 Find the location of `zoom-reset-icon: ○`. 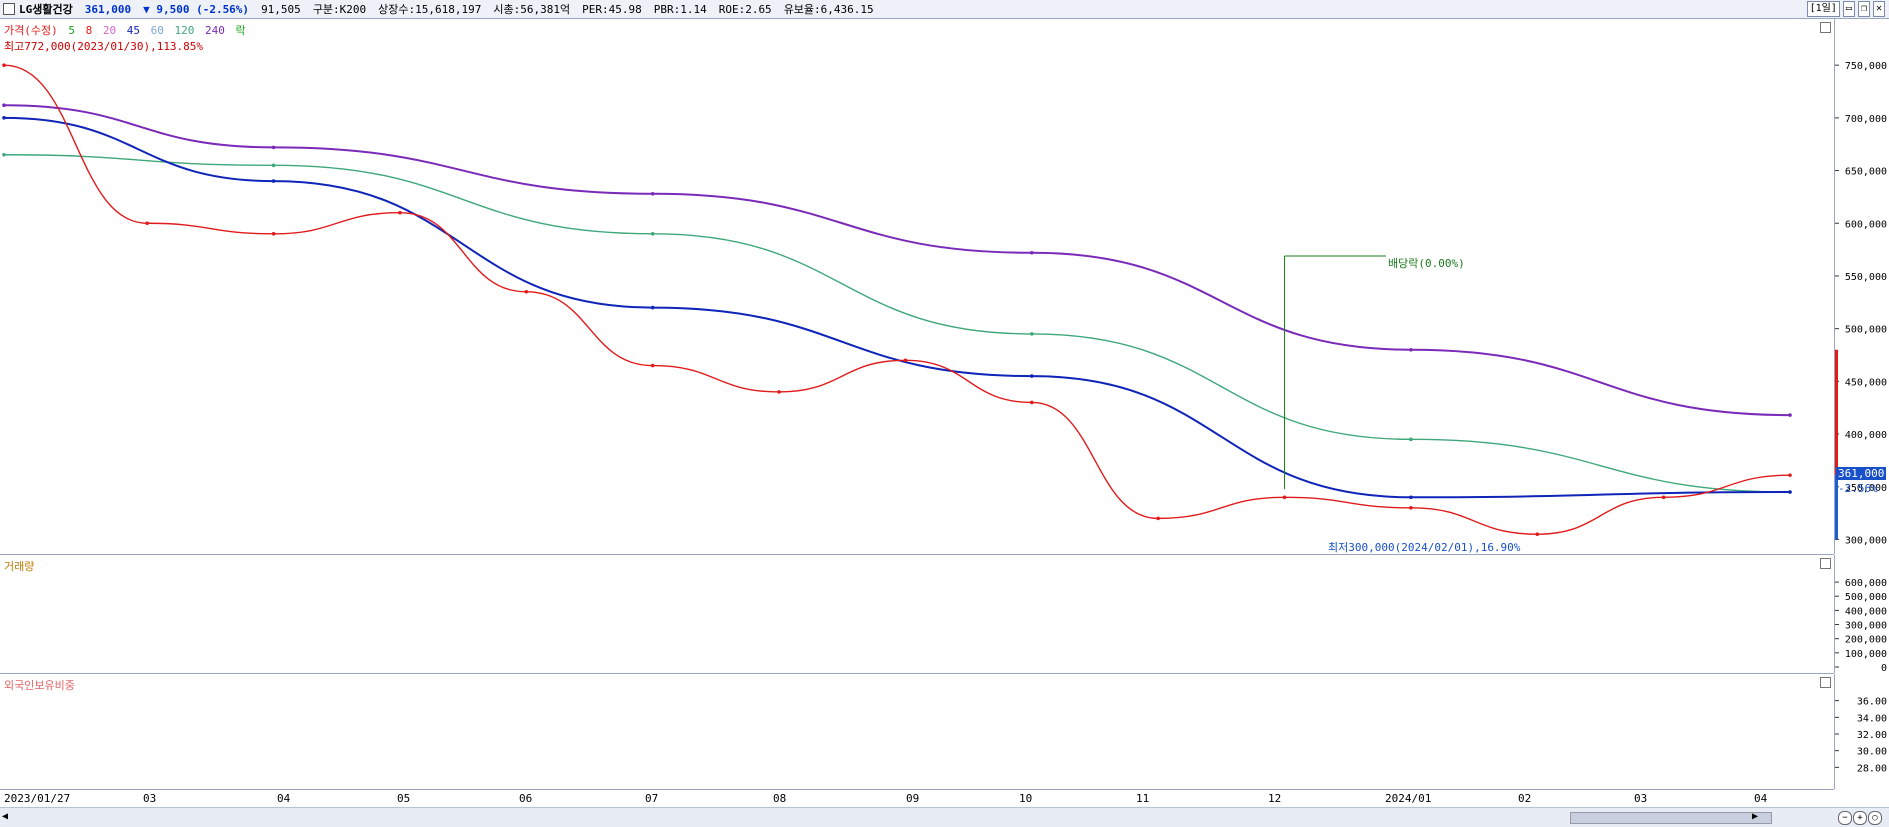

zoom-reset-icon: ○ is located at coordinates (1875, 818).